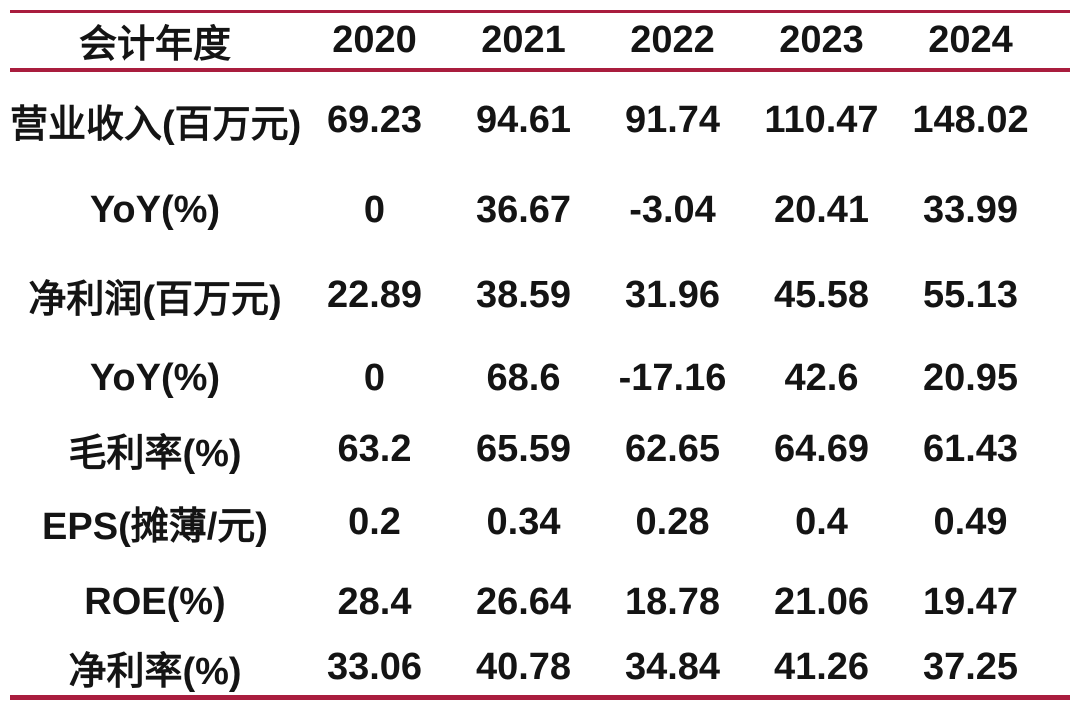 Image resolution: width=1080 pixels, height=710 pixels. Describe the element at coordinates (154, 45) in the screenshot. I see `header-label-cell: 会计年度` at that location.